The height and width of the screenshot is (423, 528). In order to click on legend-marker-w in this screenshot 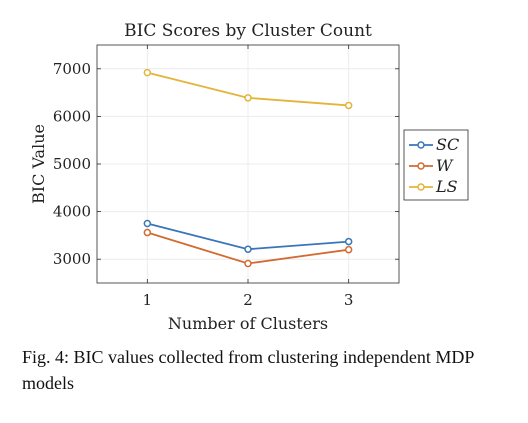, I will do `click(421, 166)`.